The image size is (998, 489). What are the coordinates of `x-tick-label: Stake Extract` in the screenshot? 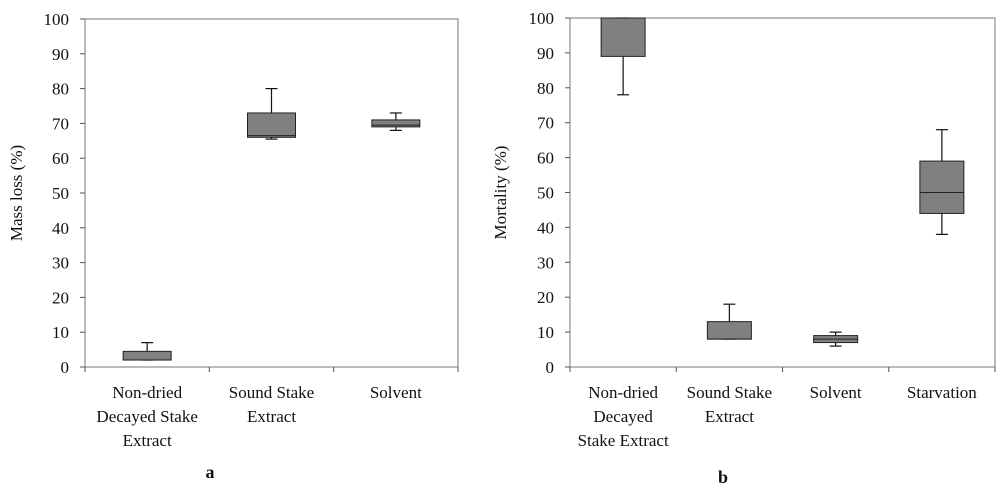 It's located at (623, 440).